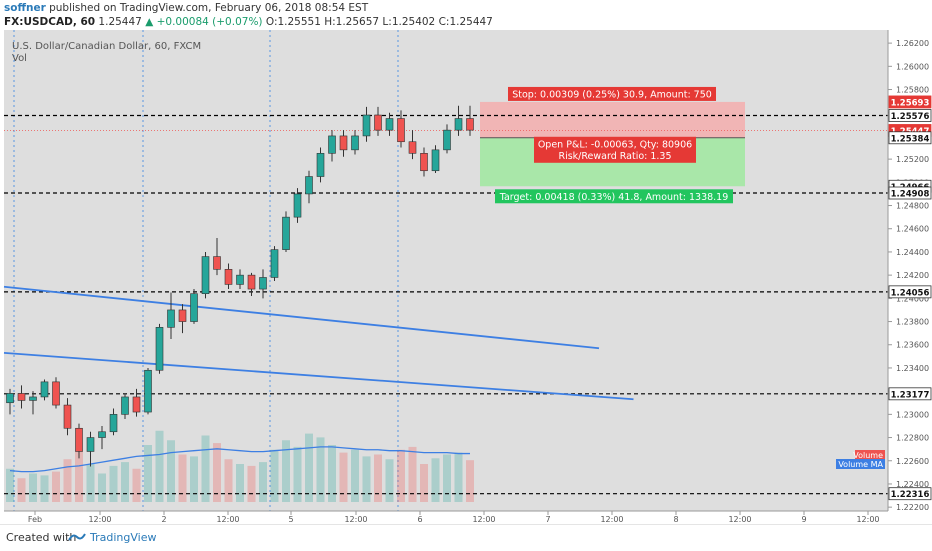 The image size is (932, 551). Describe the element at coordinates (912, 484) in the screenshot. I see `price-tick-label: 1.22400` at that location.